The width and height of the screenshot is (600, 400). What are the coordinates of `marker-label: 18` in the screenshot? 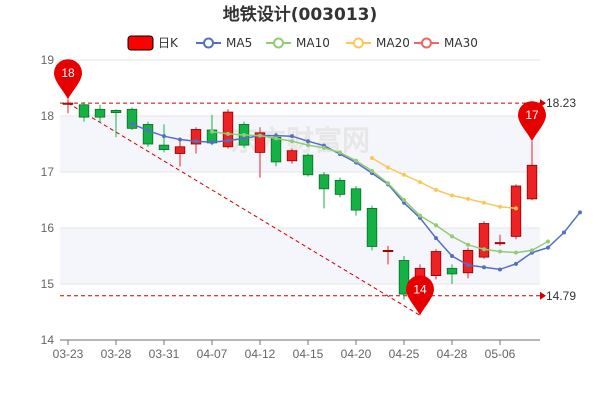 It's located at (68, 73).